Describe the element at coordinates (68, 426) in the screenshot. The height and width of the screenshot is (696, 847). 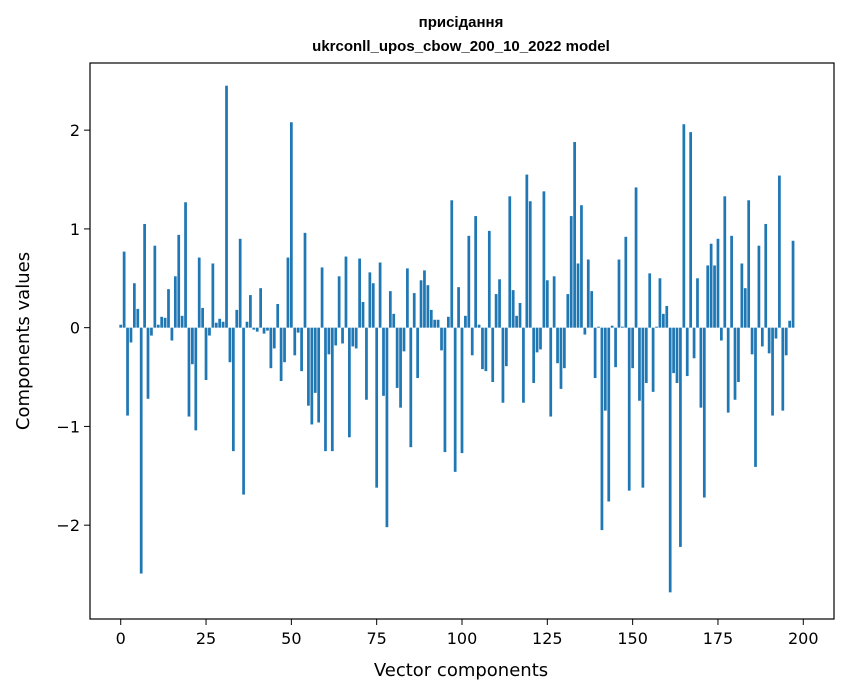
I see `y-tick-label: −1` at that location.